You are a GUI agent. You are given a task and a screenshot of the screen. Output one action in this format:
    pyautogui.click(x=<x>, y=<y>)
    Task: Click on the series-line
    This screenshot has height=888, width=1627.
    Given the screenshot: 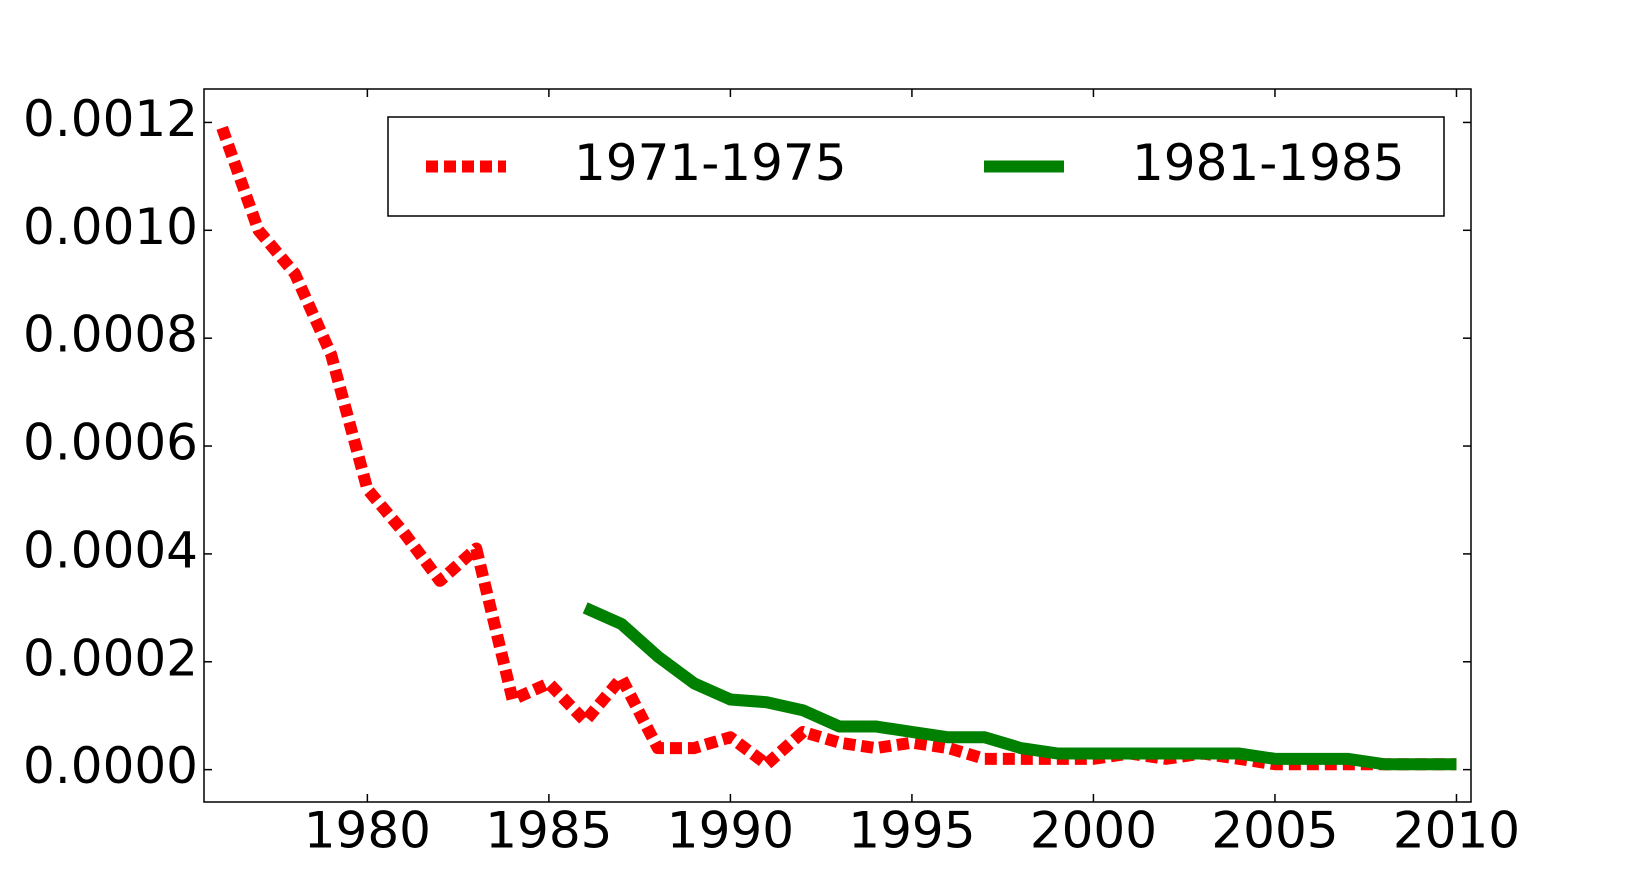 What is the action you would take?
    pyautogui.click(x=1019, y=686)
    